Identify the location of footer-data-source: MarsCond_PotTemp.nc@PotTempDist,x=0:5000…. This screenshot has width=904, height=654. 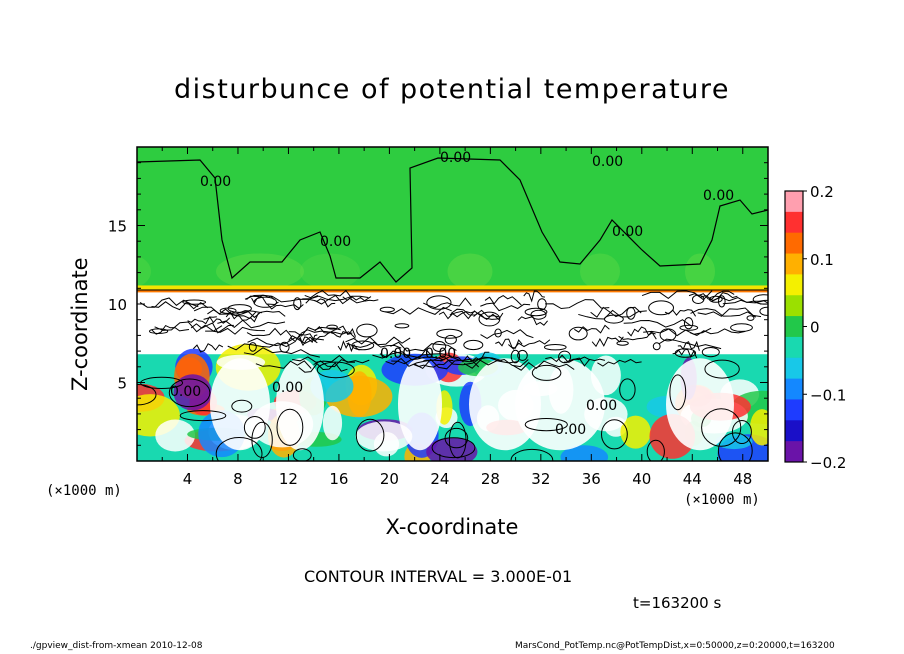
(675, 646).